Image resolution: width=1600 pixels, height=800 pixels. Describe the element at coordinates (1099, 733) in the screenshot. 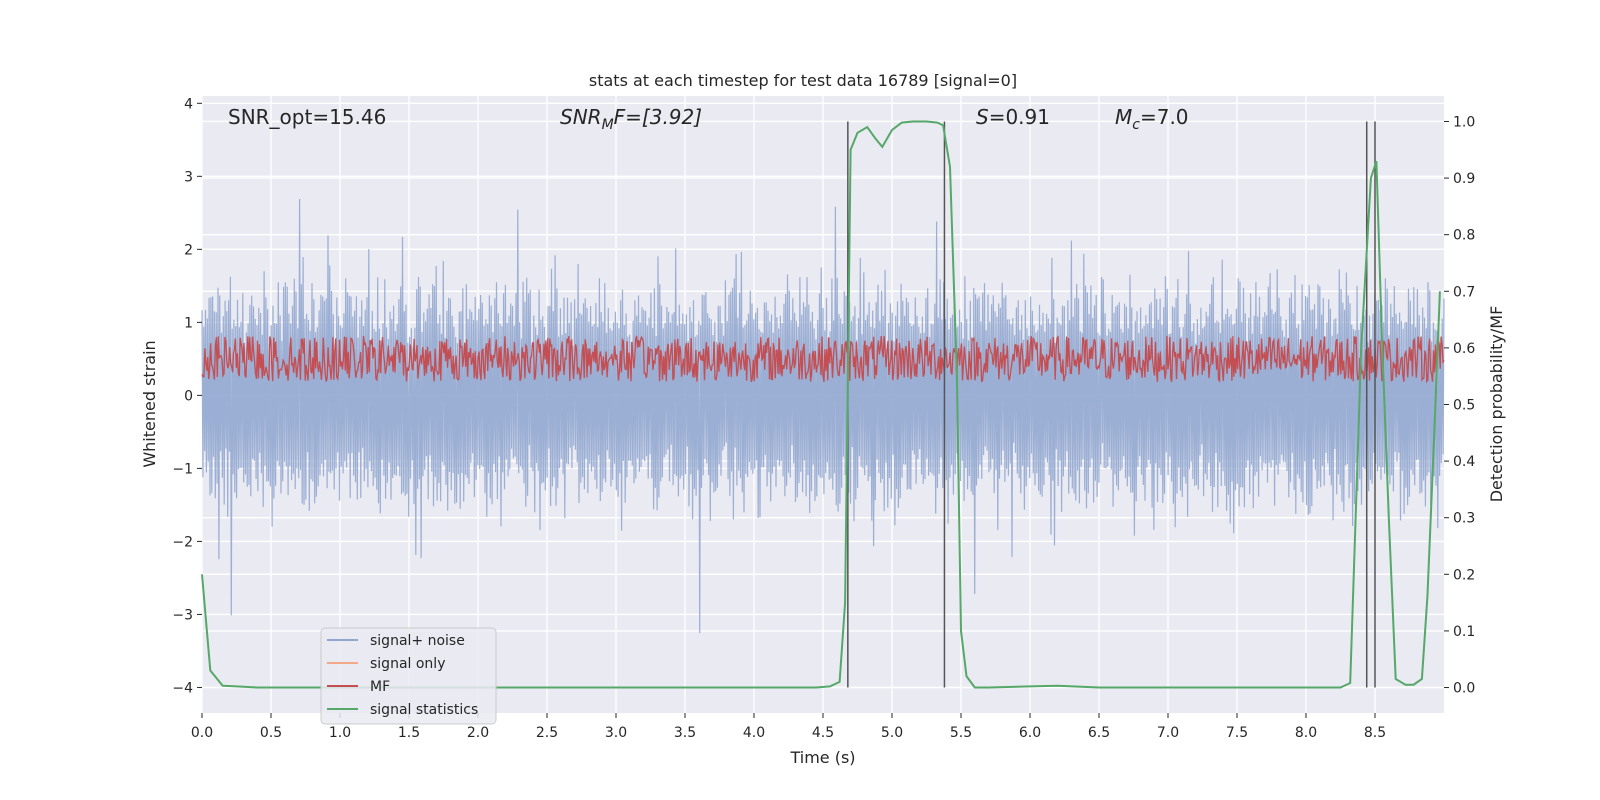

I see `x-tick-label: 6.5` at that location.